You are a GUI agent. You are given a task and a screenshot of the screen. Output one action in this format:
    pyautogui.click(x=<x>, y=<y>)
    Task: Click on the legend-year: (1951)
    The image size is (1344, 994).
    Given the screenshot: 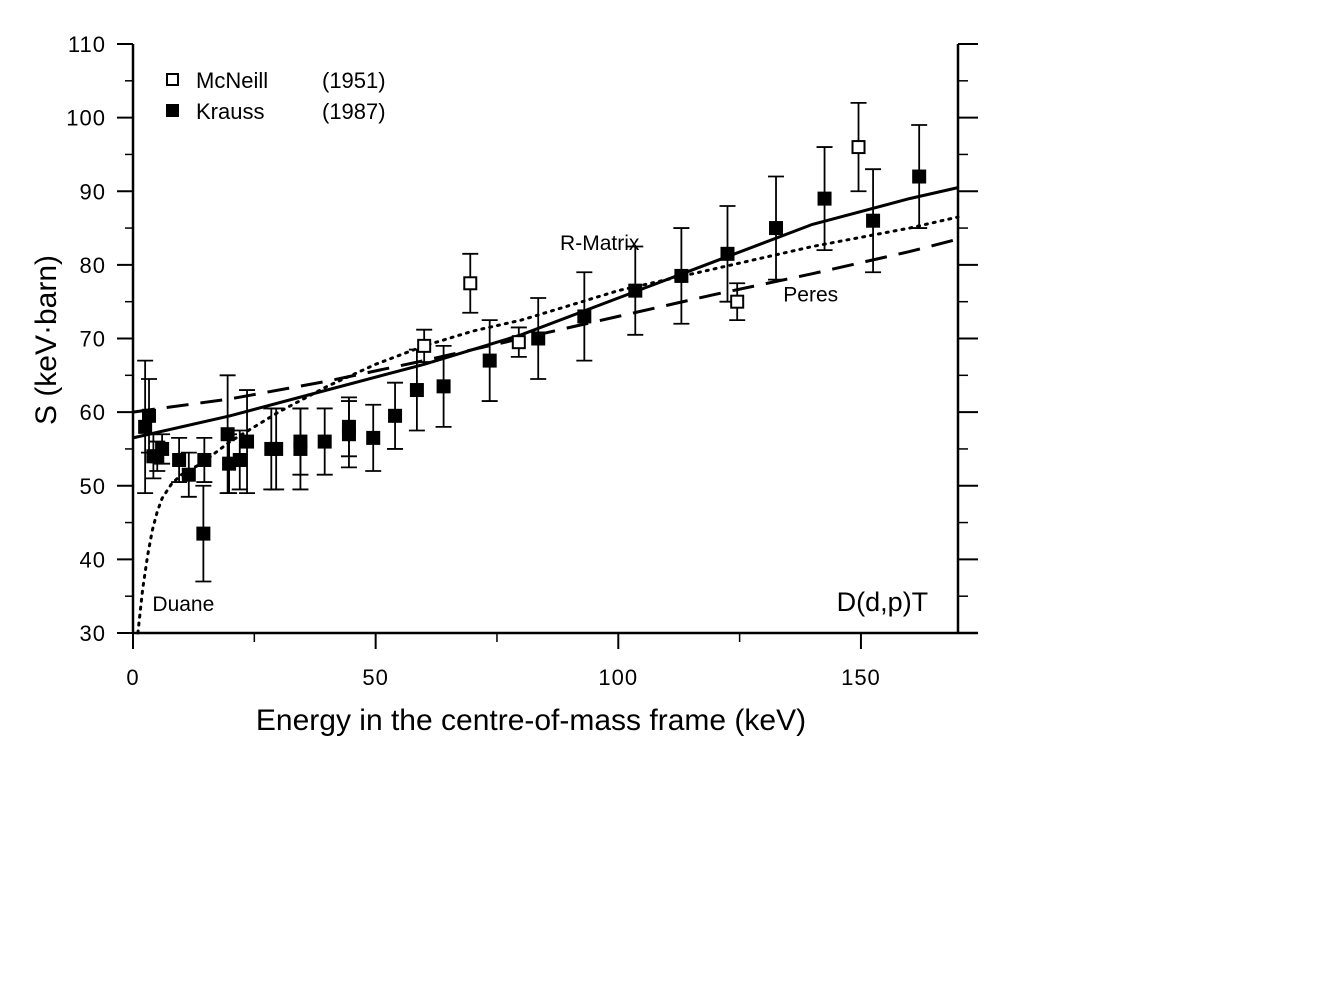 What is the action you would take?
    pyautogui.click(x=354, y=80)
    